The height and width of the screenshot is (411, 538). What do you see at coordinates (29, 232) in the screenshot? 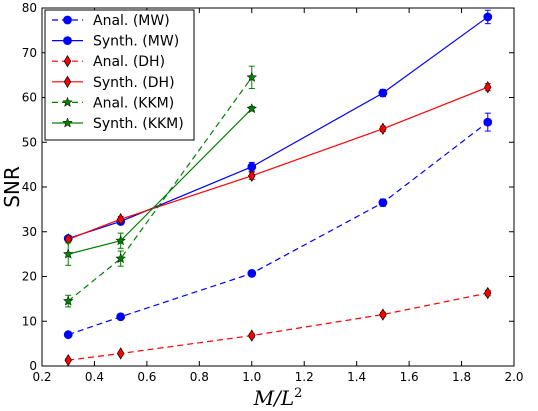
I see `y-tick-label: 30` at bounding box center [29, 232].